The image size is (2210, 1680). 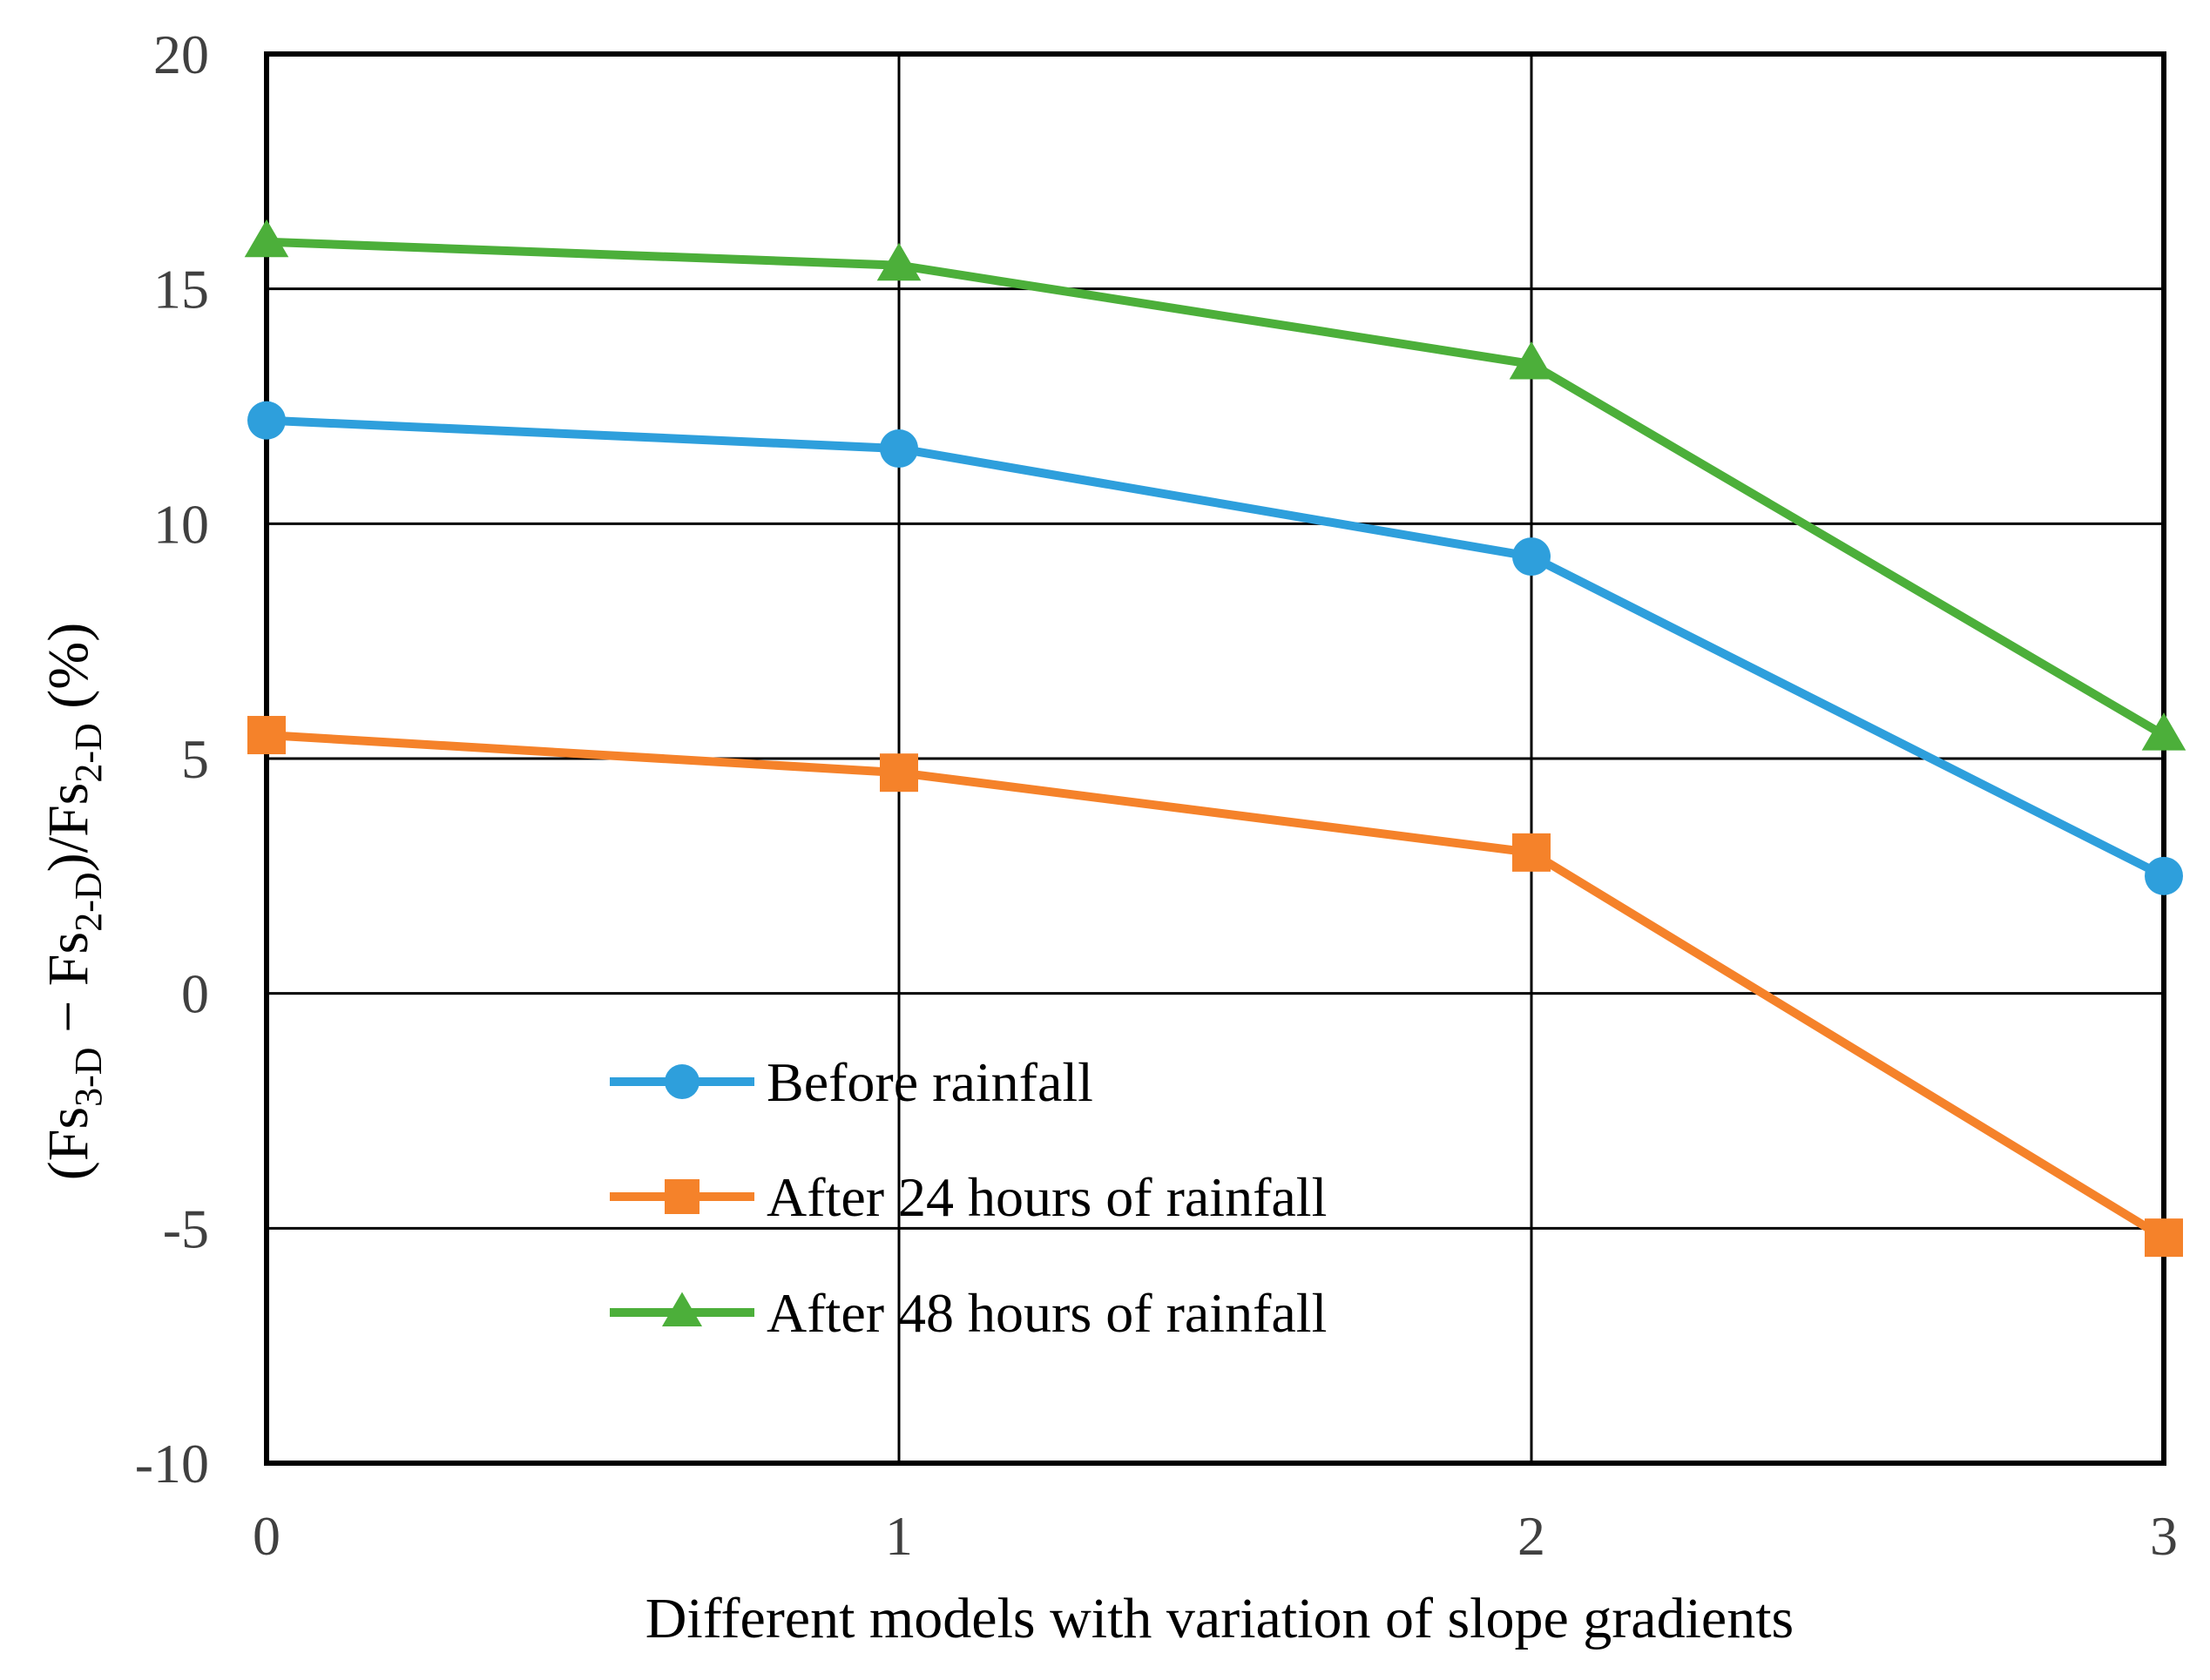 What do you see at coordinates (68, 1143) in the screenshot?
I see `y-label-part-1: (Fs` at bounding box center [68, 1143].